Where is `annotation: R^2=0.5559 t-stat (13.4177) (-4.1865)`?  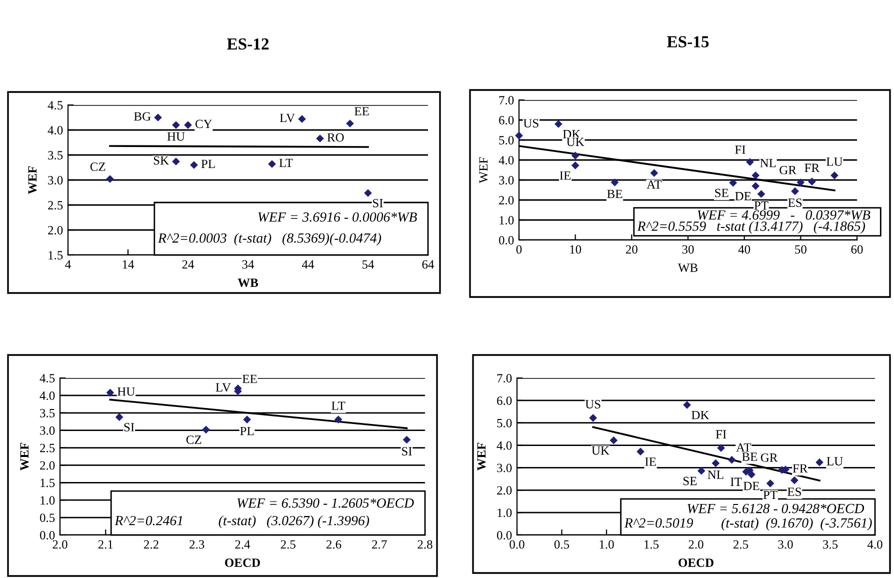
annotation: R^2=0.5559 t-stat (13.4177) (-4.1865) is located at coordinates (751, 227).